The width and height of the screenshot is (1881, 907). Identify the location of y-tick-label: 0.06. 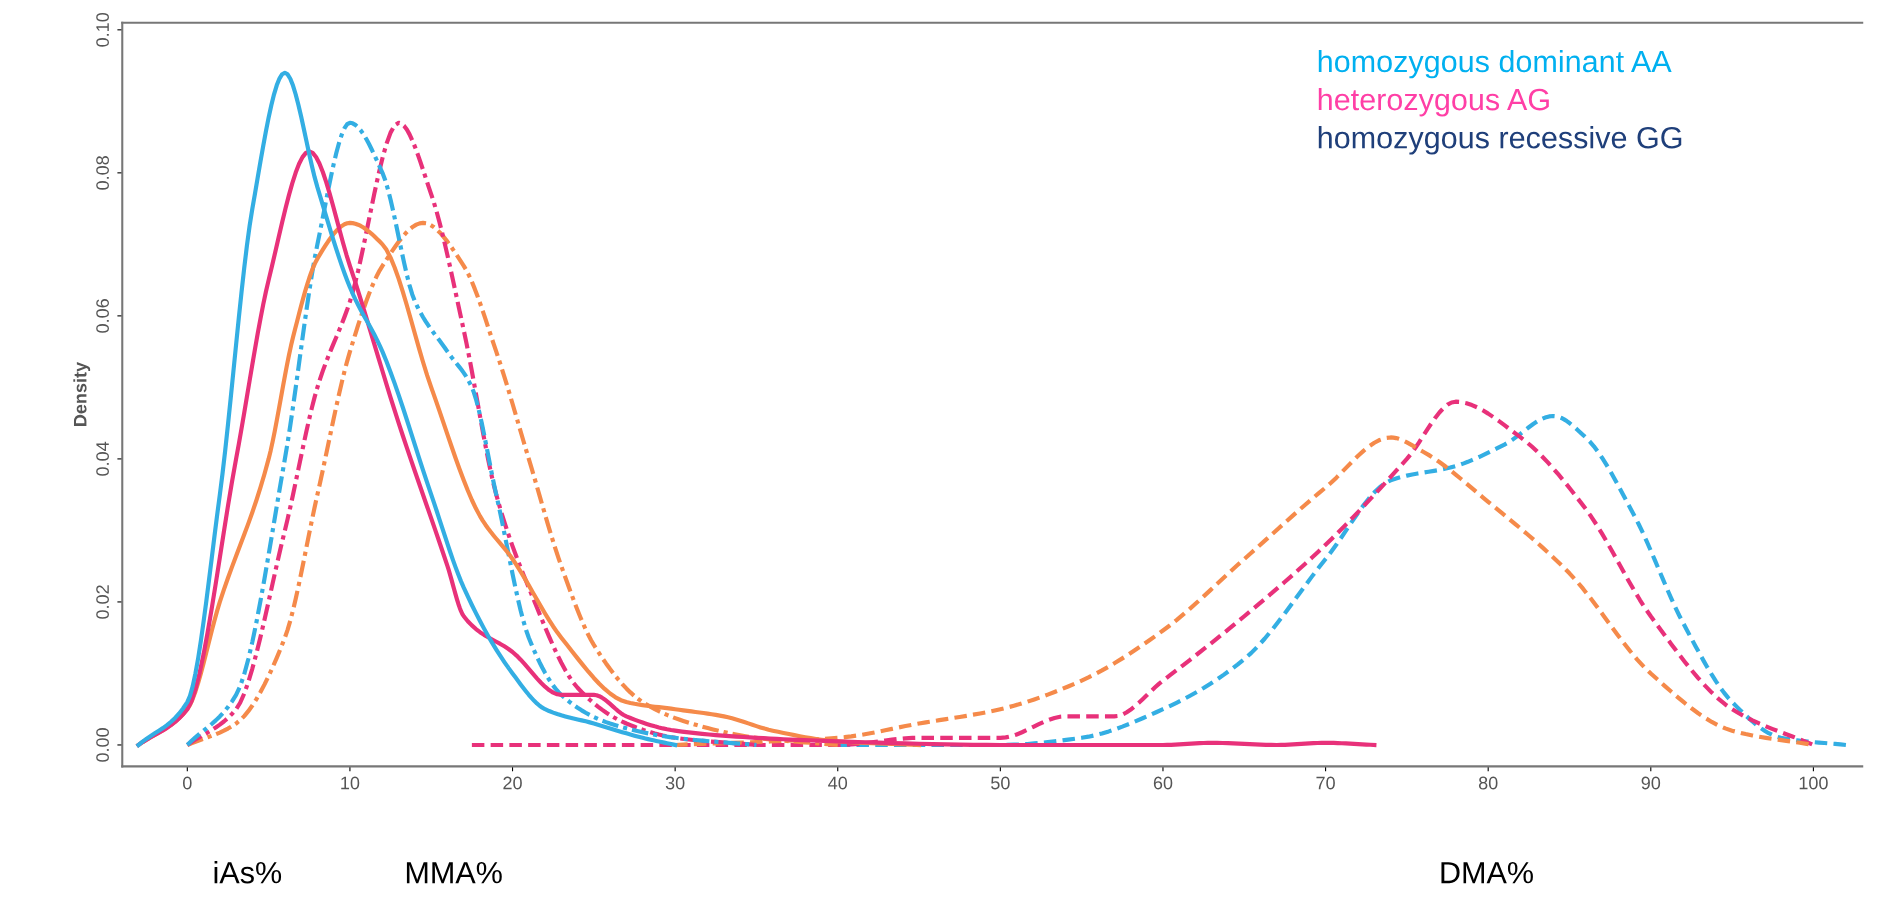
(102, 316).